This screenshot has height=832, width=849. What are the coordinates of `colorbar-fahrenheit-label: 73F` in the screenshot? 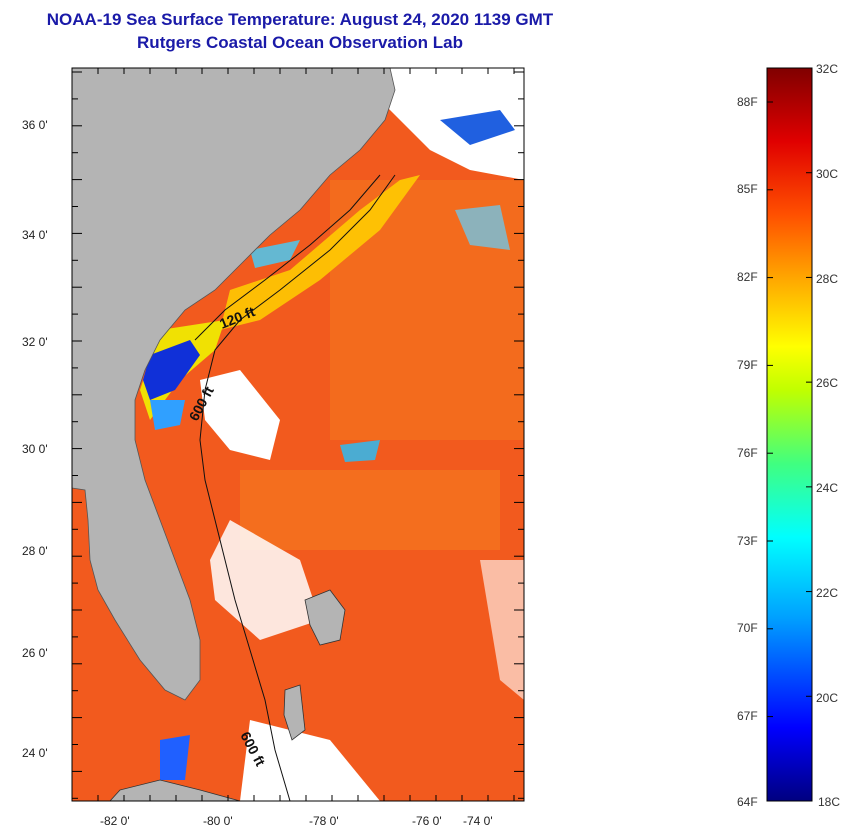 It's located at (747, 541).